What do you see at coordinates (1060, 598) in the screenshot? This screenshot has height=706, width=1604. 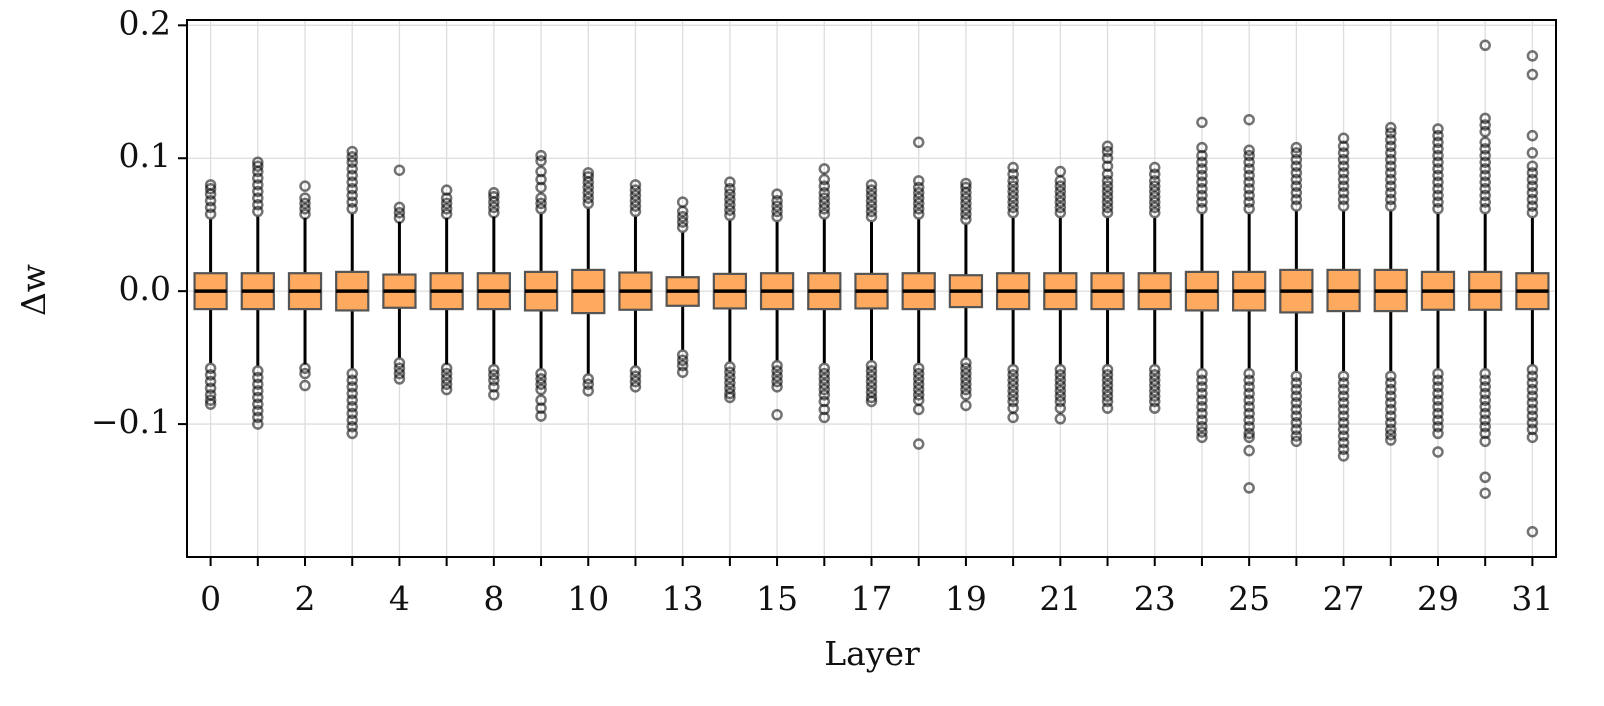 I see `x-tick-label: 21` at bounding box center [1060, 598].